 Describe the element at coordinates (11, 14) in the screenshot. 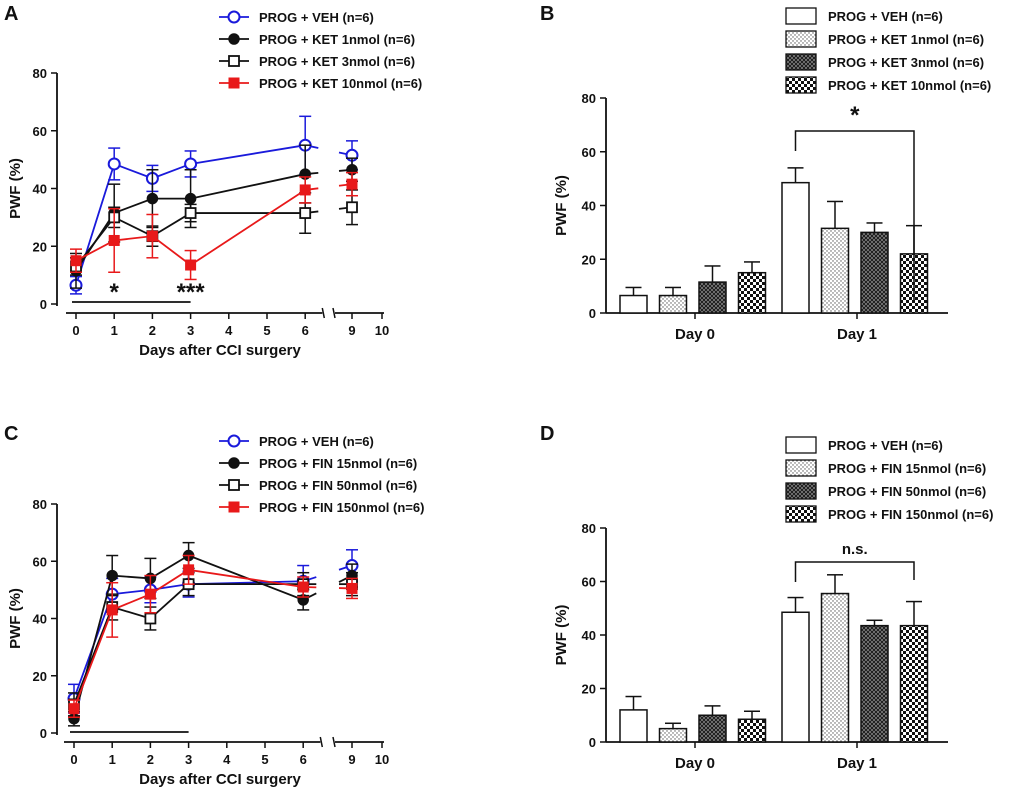

I see `panel-label-a: A` at that location.